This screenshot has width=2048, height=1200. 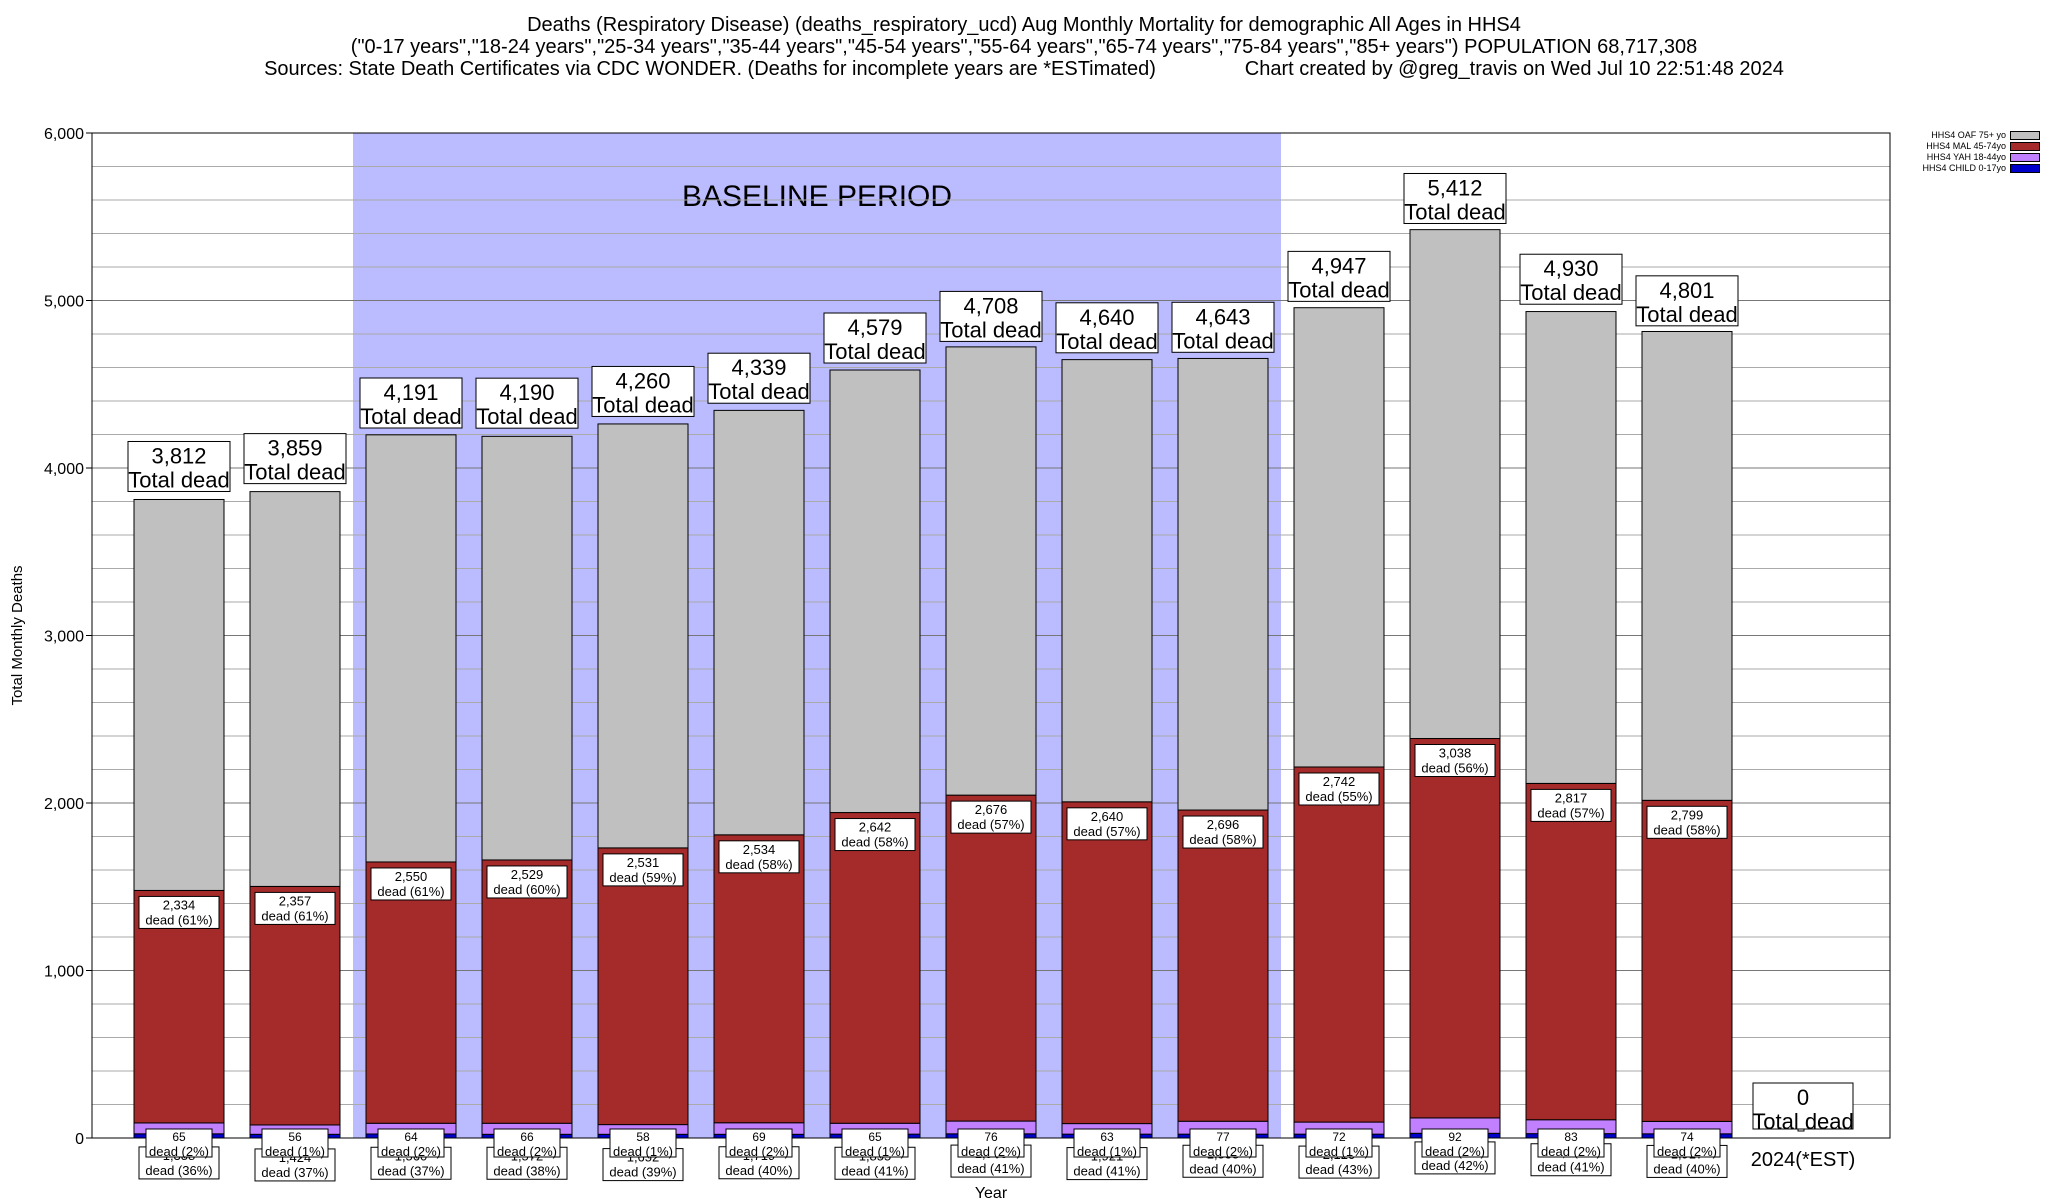 I want to click on yah-label-value: 77, so click(x=1223, y=1137).